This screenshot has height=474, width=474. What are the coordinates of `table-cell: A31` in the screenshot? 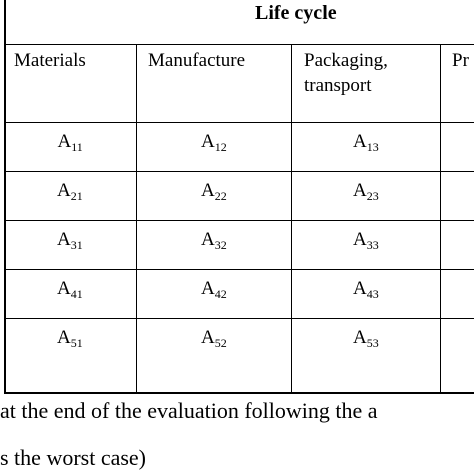 It's located at (70, 242).